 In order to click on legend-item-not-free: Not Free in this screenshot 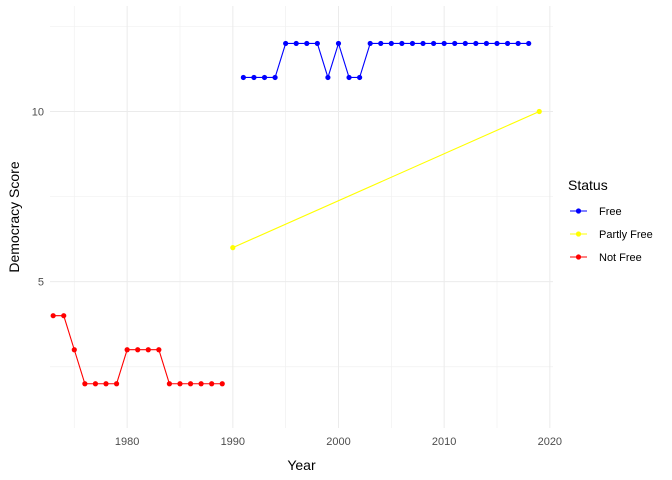, I will do `click(606, 258)`.